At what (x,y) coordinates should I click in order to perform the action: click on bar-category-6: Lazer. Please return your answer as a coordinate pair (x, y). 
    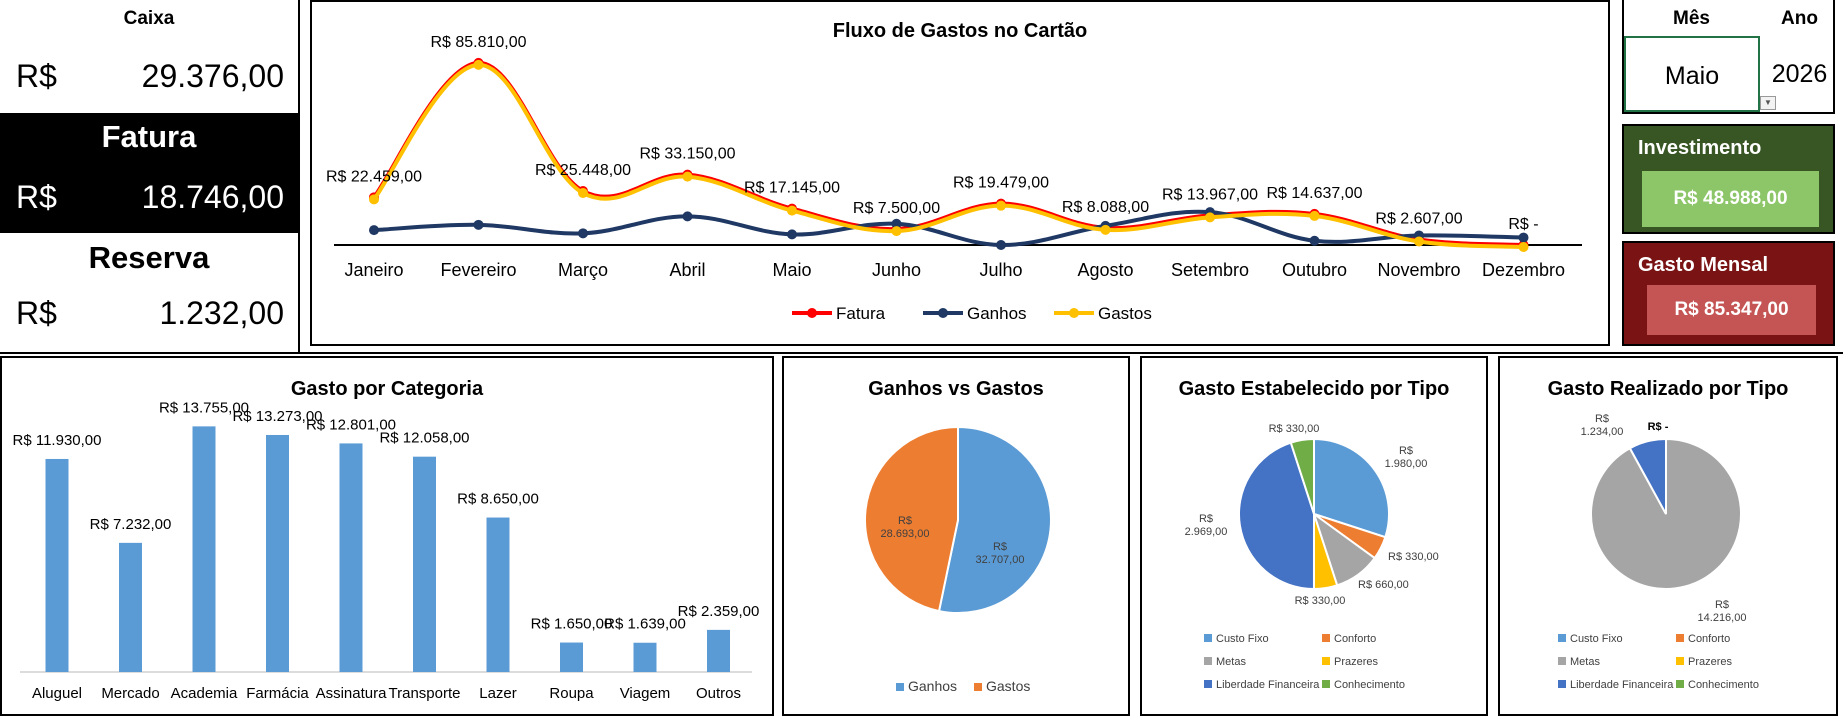
    Looking at the image, I should click on (498, 693).